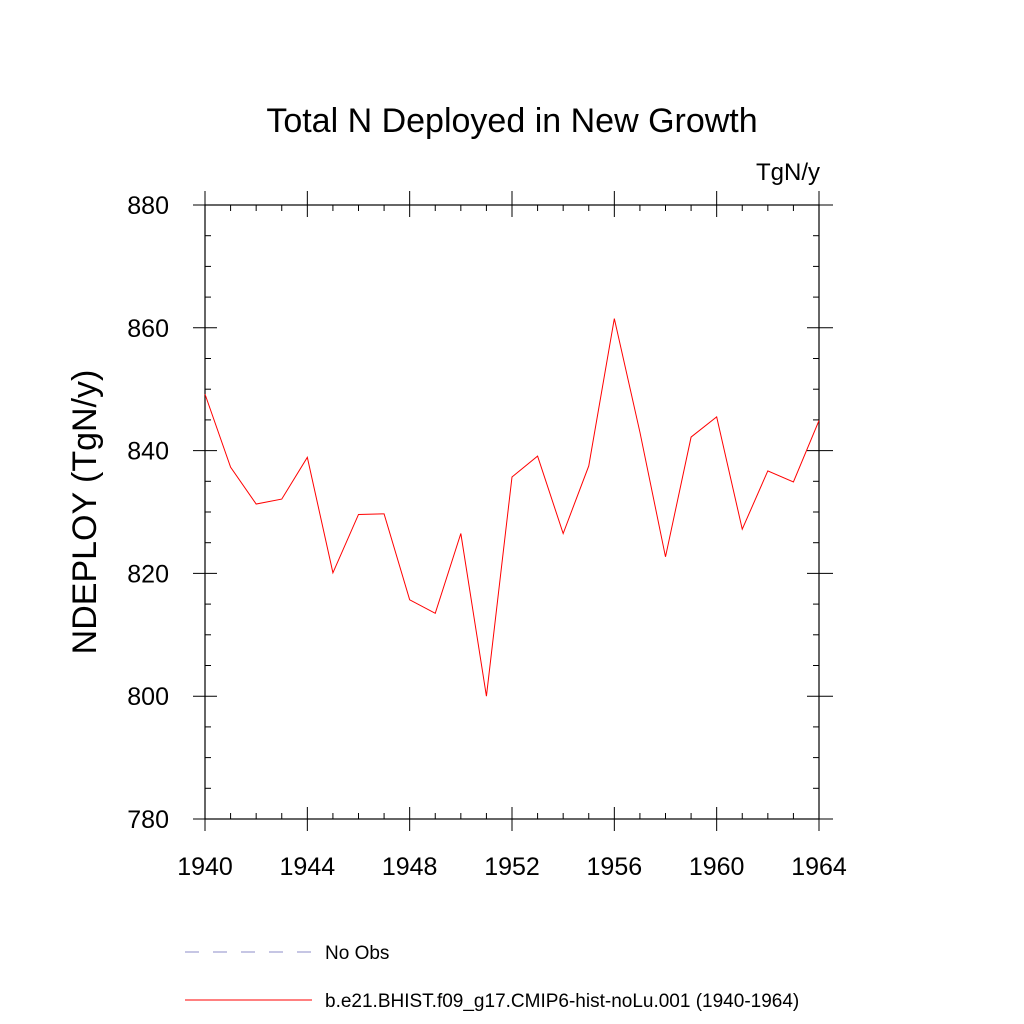  Describe the element at coordinates (410, 867) in the screenshot. I see `x-tick-label: 1948` at that location.